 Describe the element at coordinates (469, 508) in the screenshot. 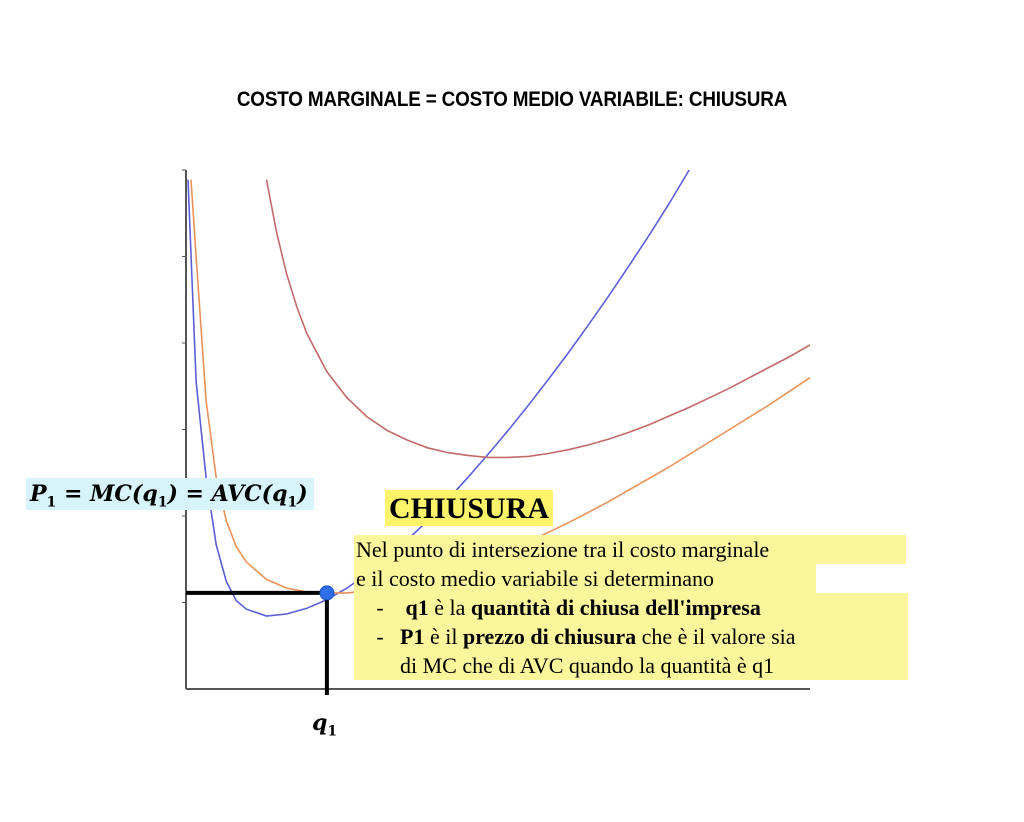

I see `annotation-heading: CHIUSURA` at that location.